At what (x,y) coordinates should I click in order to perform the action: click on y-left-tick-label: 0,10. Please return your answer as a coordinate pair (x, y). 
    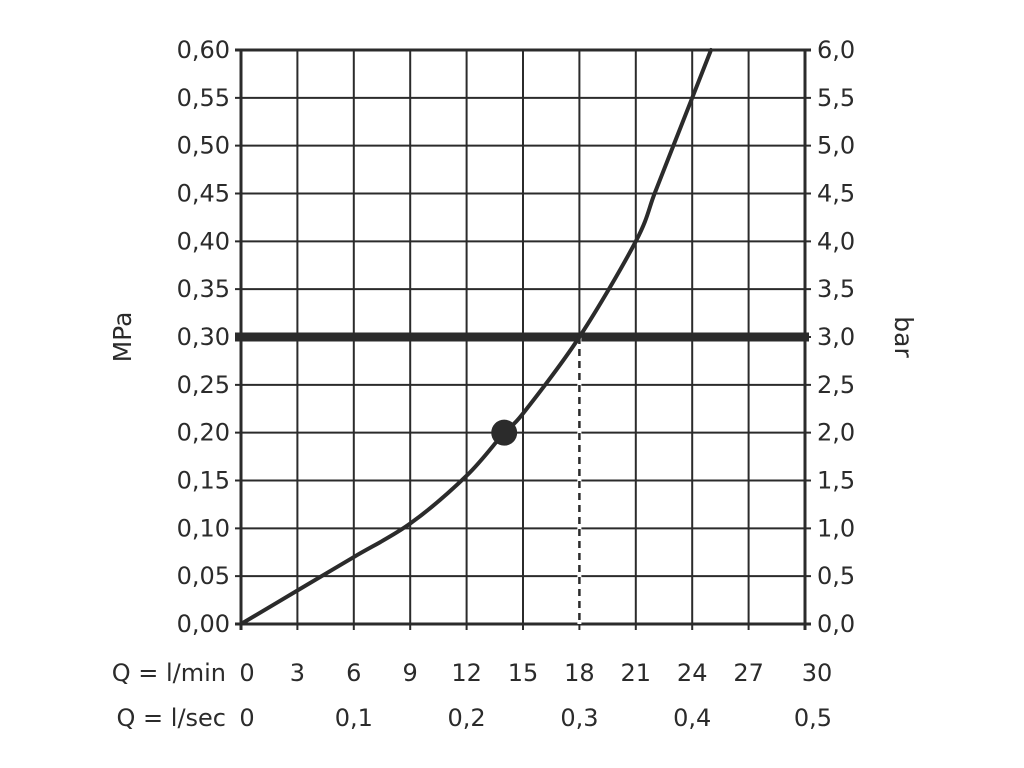
    Looking at the image, I should click on (203, 528).